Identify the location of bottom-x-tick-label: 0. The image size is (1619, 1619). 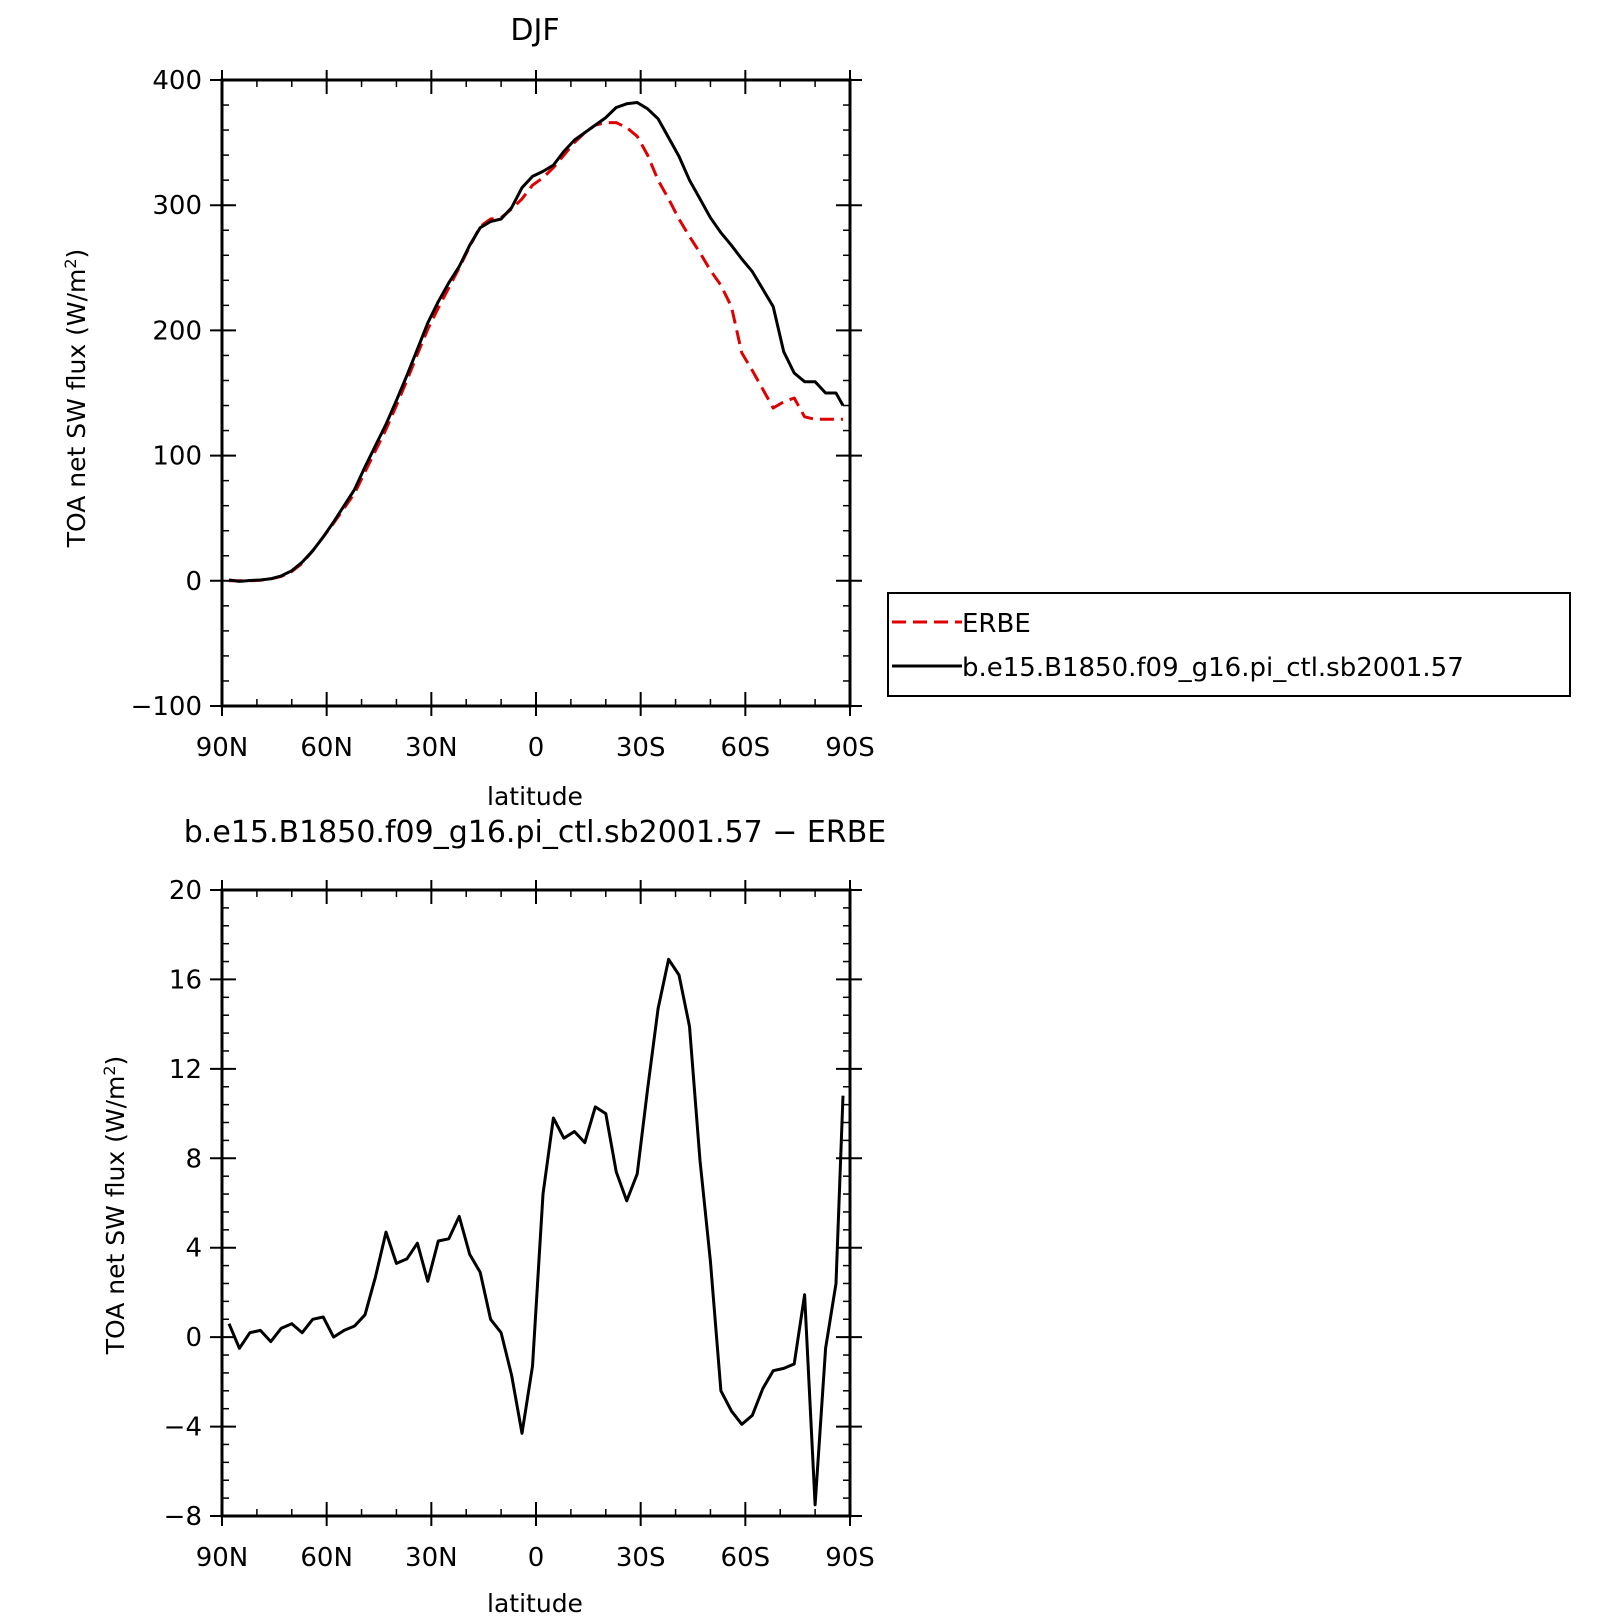
(536, 1558).